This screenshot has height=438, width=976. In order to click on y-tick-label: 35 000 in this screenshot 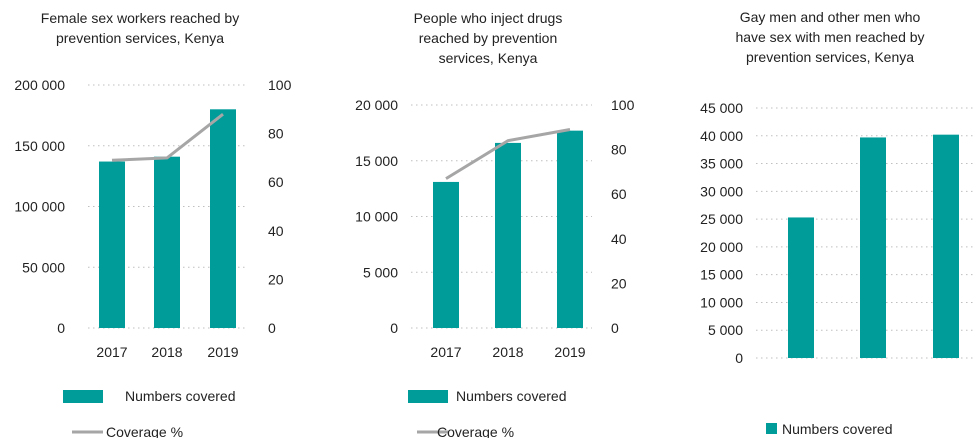, I will do `click(721, 164)`.